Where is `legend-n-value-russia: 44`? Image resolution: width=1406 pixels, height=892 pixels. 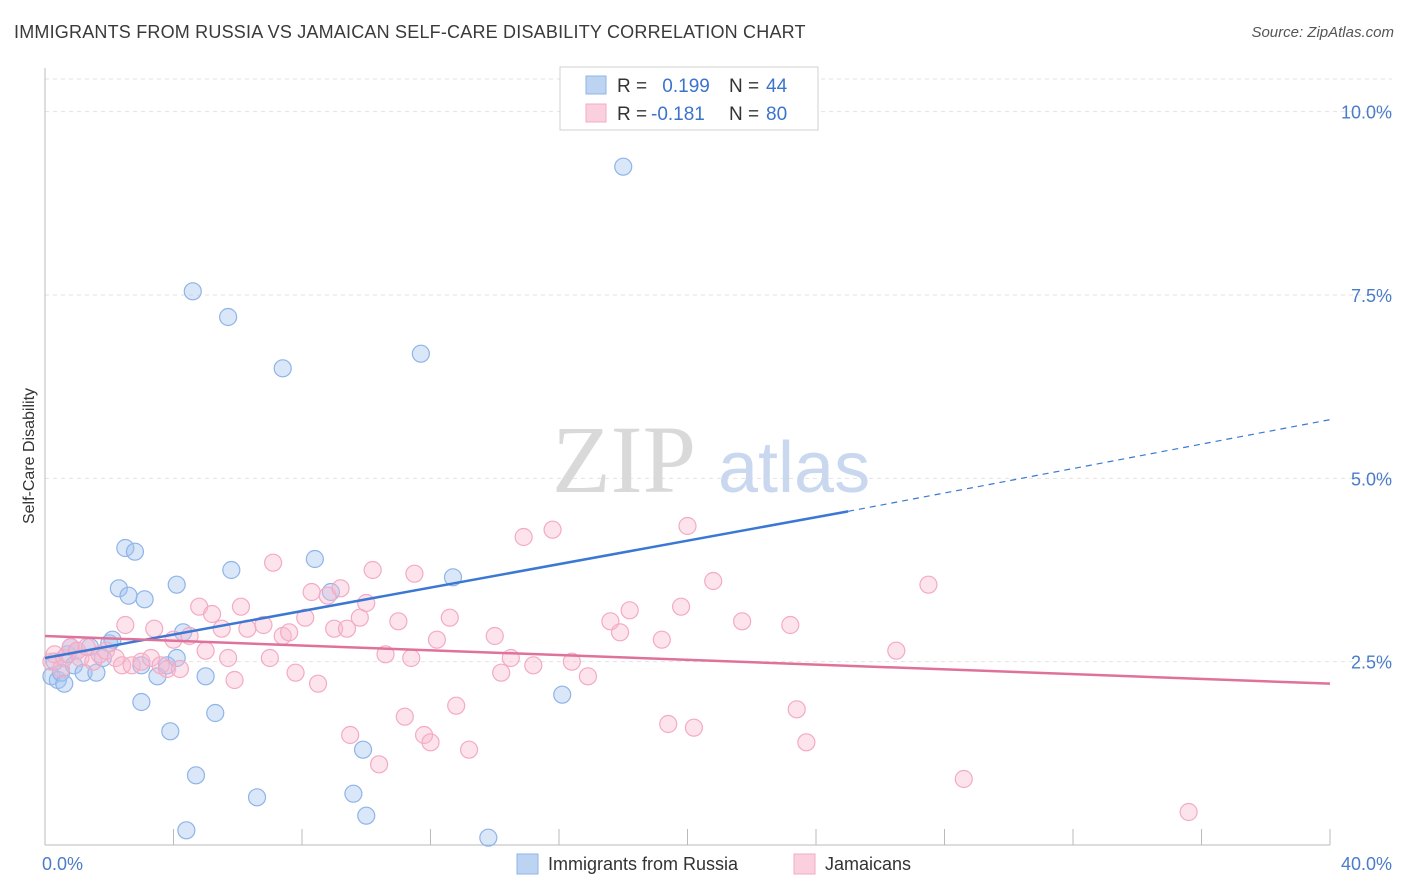 legend-n-value-russia: 44 is located at coordinates (777, 86).